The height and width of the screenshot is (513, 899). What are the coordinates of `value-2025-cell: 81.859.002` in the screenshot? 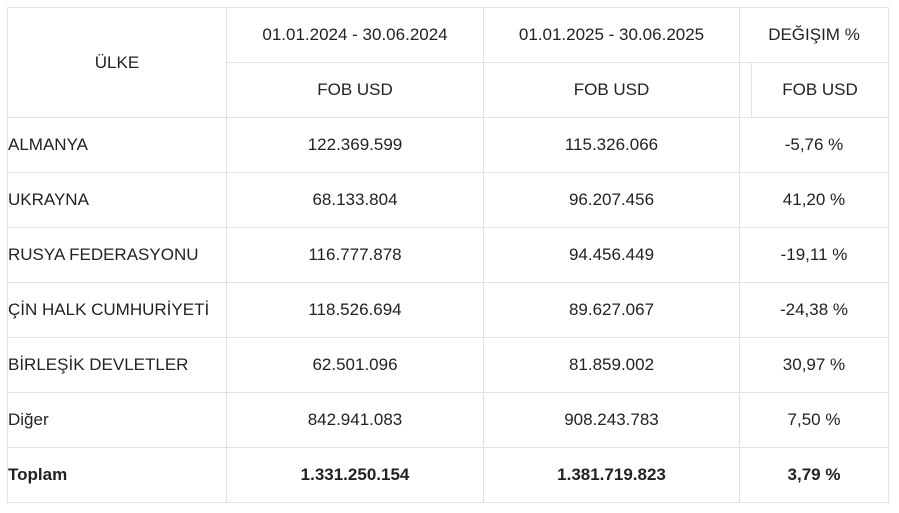 It's located at (611, 365).